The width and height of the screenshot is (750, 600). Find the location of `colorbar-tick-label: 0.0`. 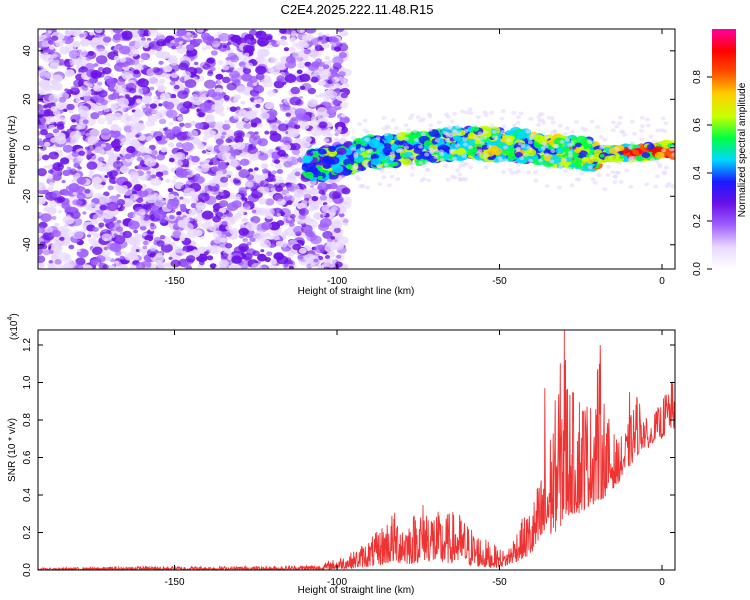

colorbar-tick-label: 0.0 is located at coordinates (697, 269).